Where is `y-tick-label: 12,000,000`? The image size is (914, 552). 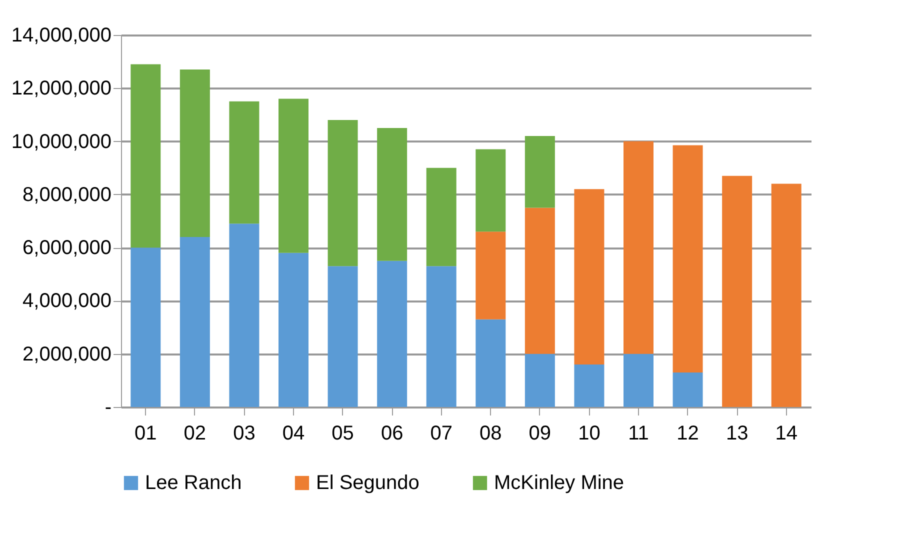 y-tick-label: 12,000,000 is located at coordinates (61, 89).